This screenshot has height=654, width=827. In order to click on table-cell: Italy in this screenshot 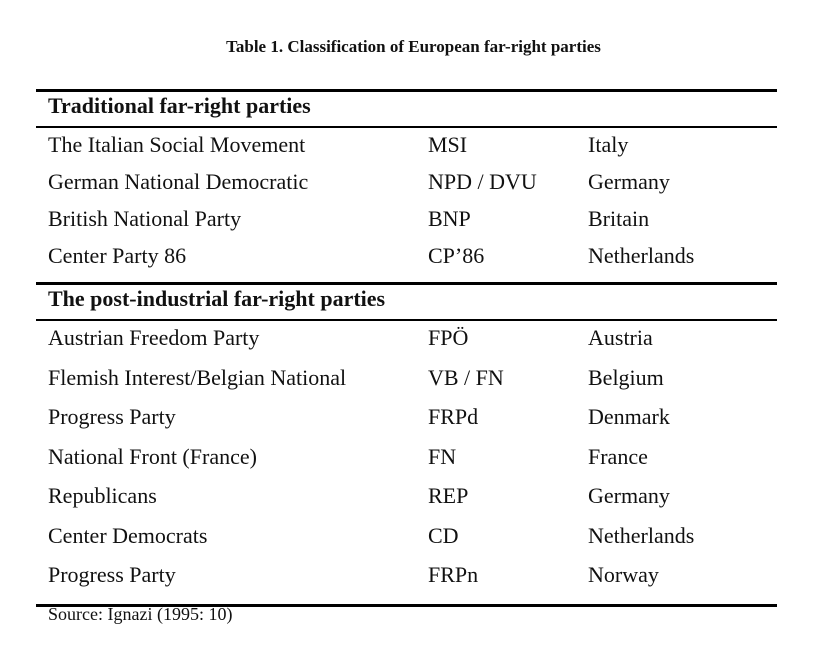, I will do `click(608, 144)`.